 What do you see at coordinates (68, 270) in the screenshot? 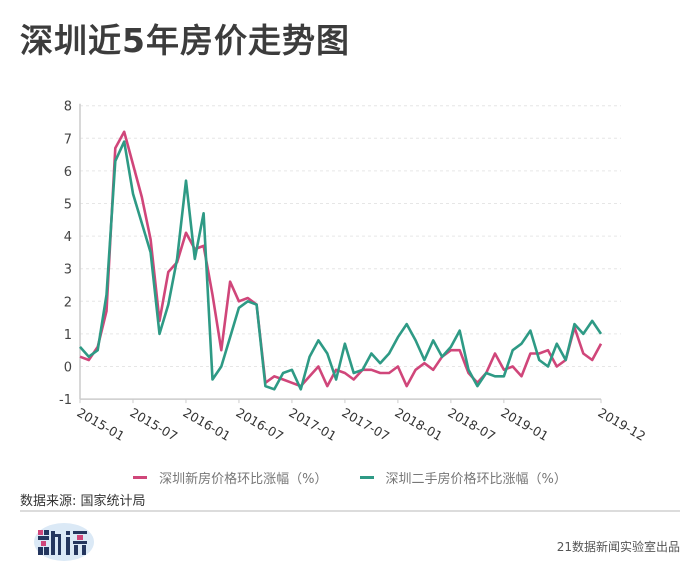
I see `svg-text: 3` at bounding box center [68, 270].